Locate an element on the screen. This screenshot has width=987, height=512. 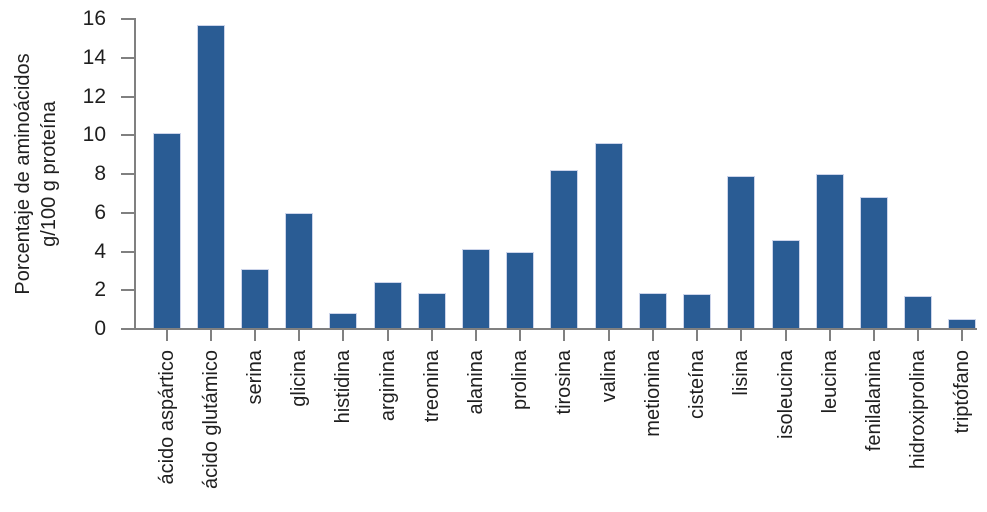
x-tick-label: leucina is located at coordinates (829, 382).